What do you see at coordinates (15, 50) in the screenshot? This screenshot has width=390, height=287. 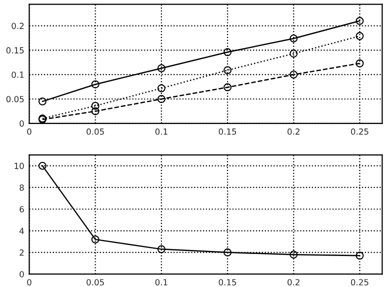 I see `y-tick-label: 0.15` at bounding box center [15, 50].